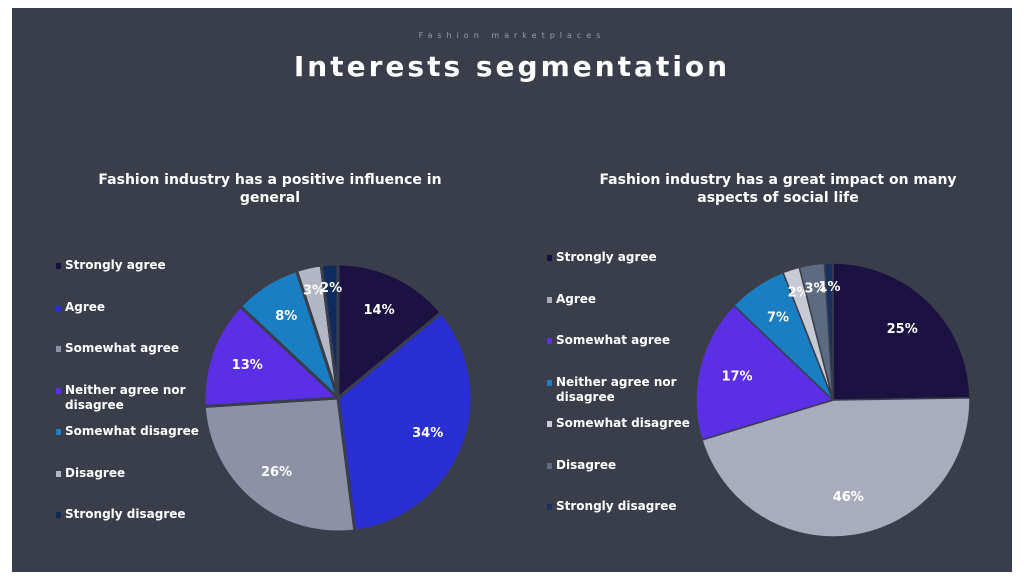 This screenshot has width=1024, height=583. Describe the element at coordinates (512, 66) in the screenshot. I see `title: Interests segmentation` at that location.